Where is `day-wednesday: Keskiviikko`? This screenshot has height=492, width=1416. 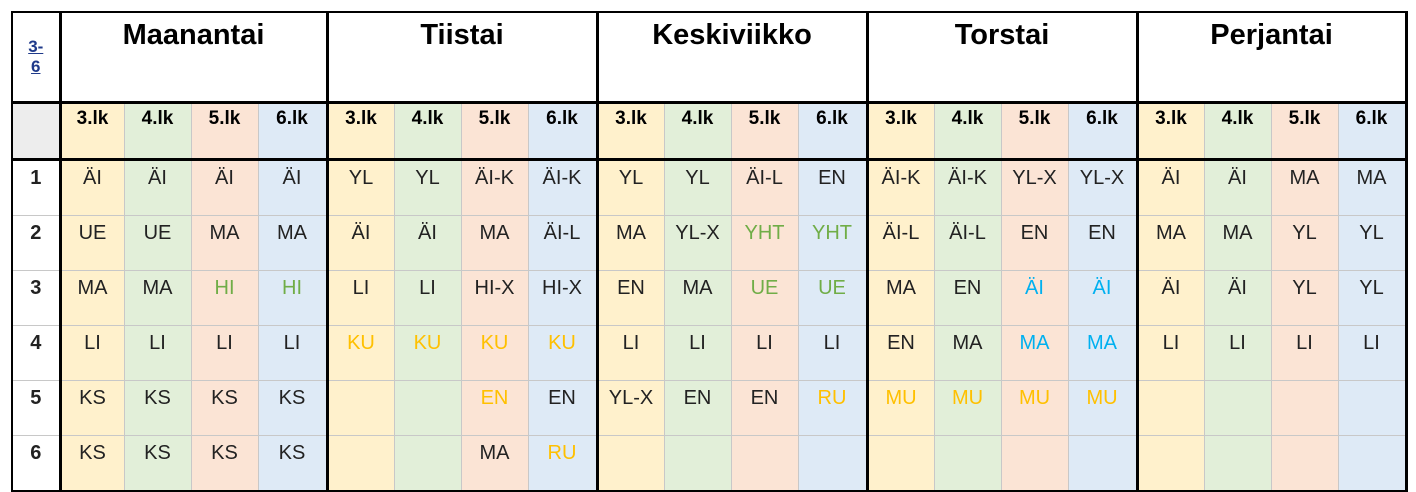 day-wednesday: Keskiviikko is located at coordinates (731, 57).